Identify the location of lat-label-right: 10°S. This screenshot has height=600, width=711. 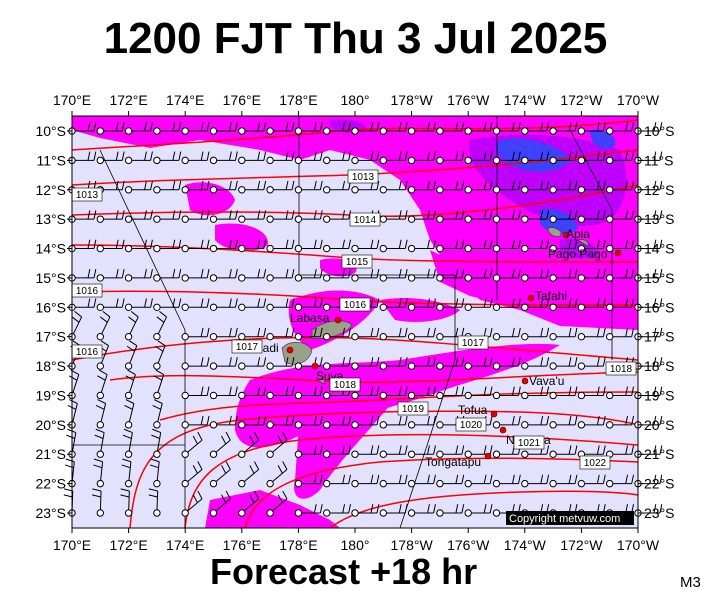
(659, 131).